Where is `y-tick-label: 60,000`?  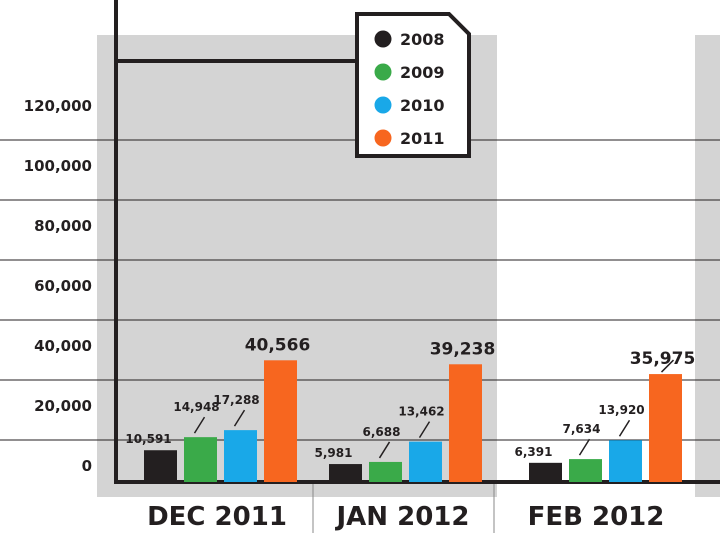 y-tick-label: 60,000 is located at coordinates (63, 286).